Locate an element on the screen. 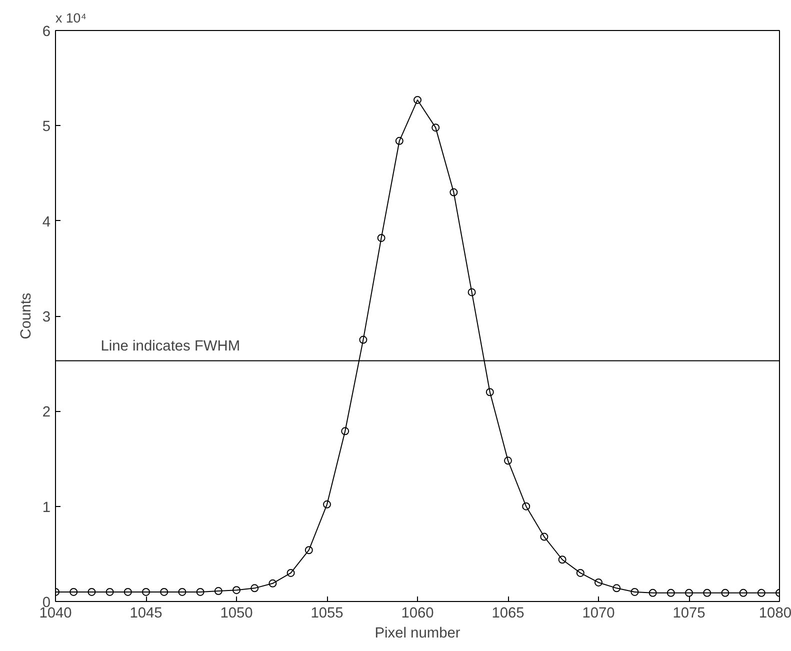 The width and height of the screenshot is (791, 651). y-tick-label: 2 is located at coordinates (46, 412).